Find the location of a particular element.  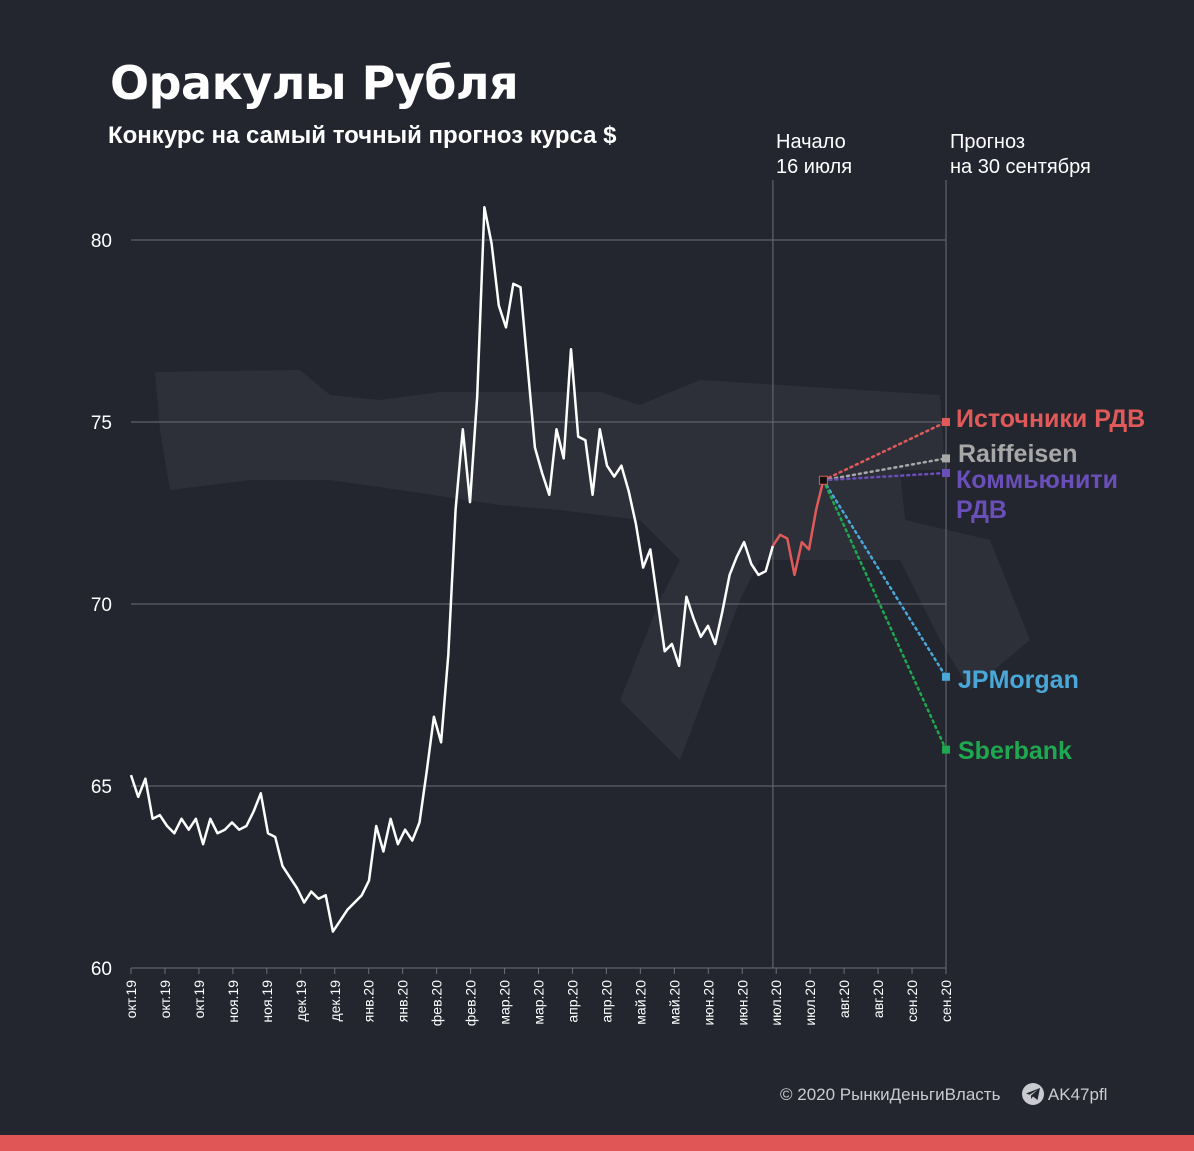

y-tick-label: 60 is located at coordinates (101, 969).